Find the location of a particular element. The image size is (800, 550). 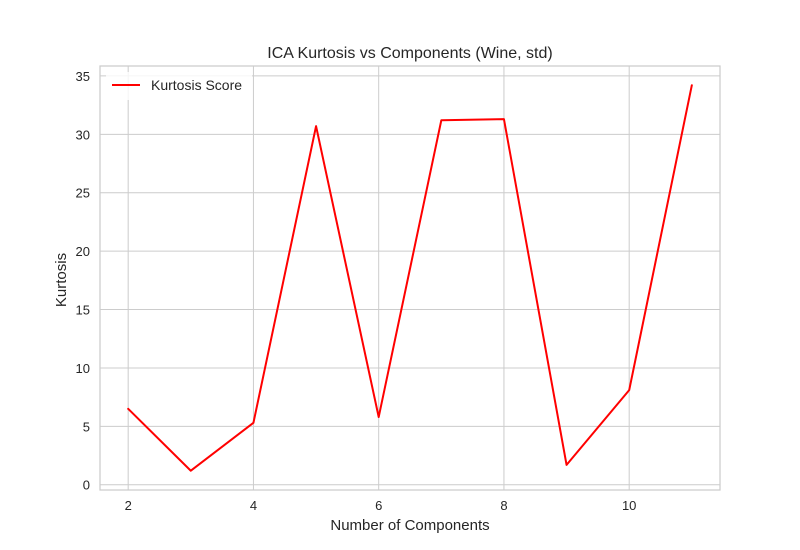

y-tick-label: 5 is located at coordinates (86, 426).